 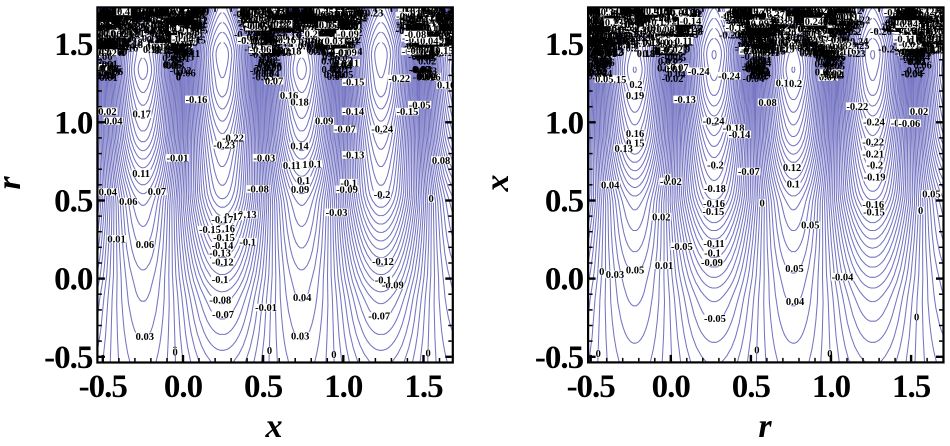 What do you see at coordinates (808, 54) in the screenshot?
I see `svg-text: 0.16` at bounding box center [808, 54].